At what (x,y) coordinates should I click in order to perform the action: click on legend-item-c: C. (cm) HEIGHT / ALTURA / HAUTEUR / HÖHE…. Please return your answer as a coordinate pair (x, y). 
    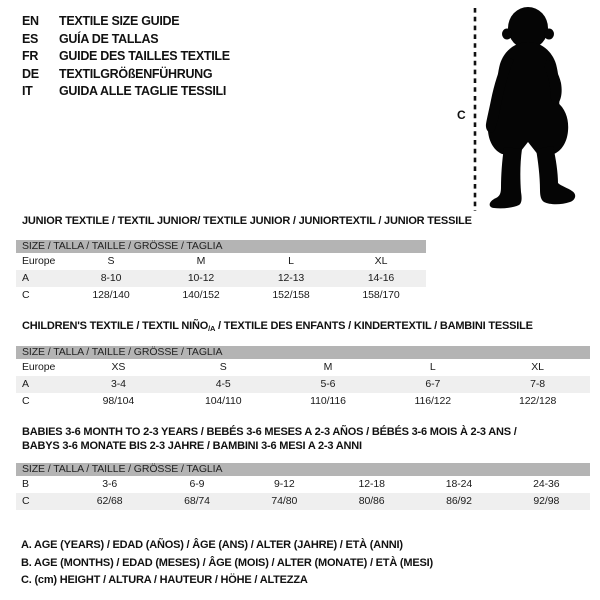
    Looking at the image, I should click on (164, 580).